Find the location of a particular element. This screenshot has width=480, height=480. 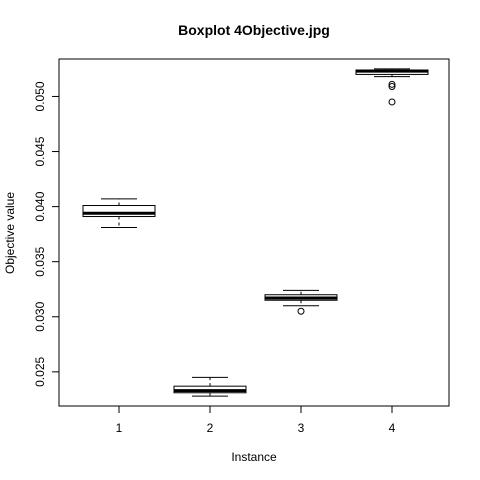

y-tick-label: 0.050 is located at coordinates (40, 96).